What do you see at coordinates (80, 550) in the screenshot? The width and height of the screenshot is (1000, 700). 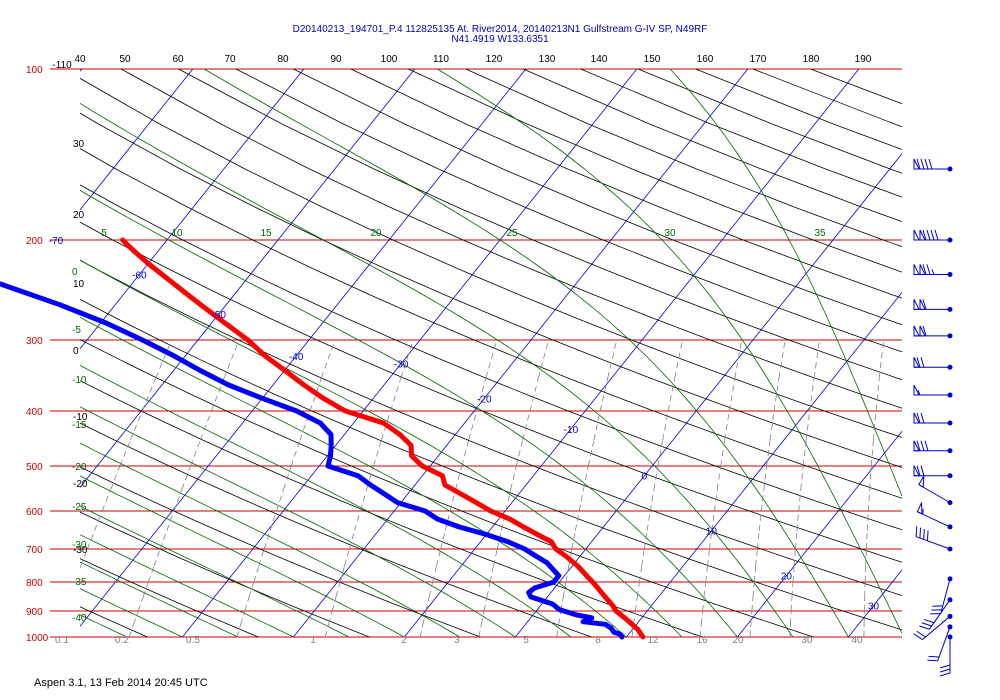 I see `left-scale-label: -30` at bounding box center [80, 550].